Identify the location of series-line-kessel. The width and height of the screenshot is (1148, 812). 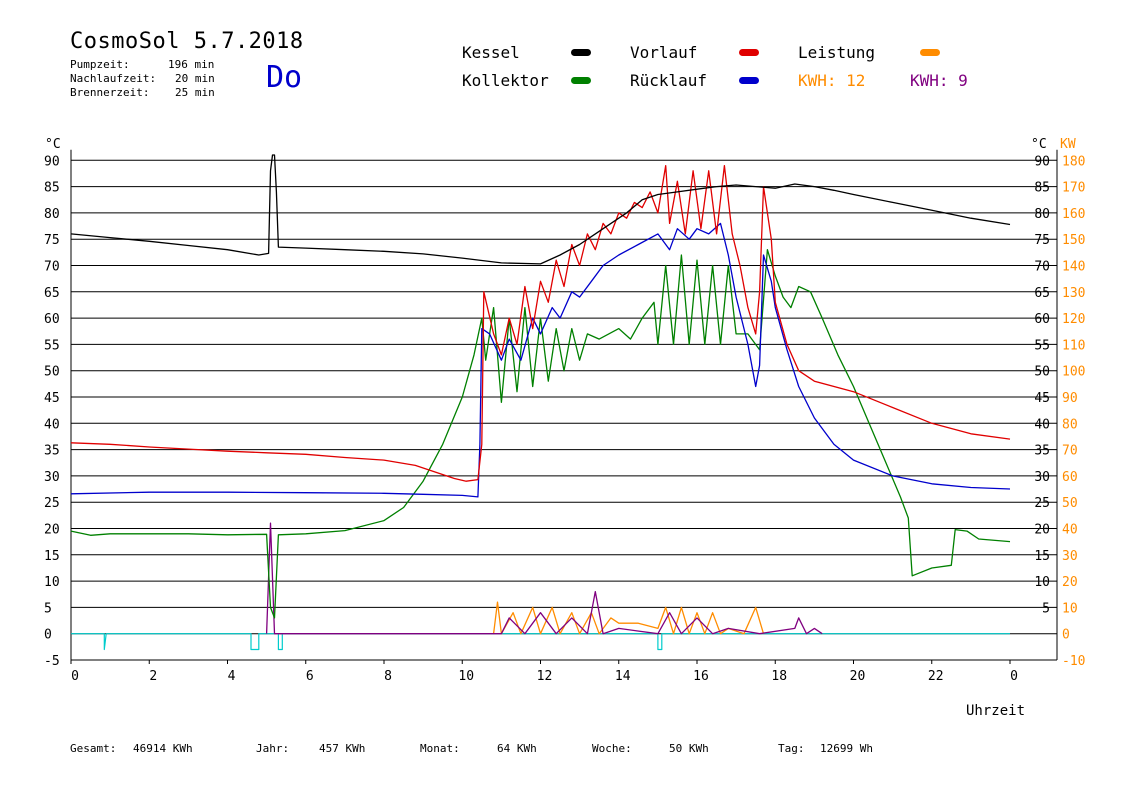
(540, 209).